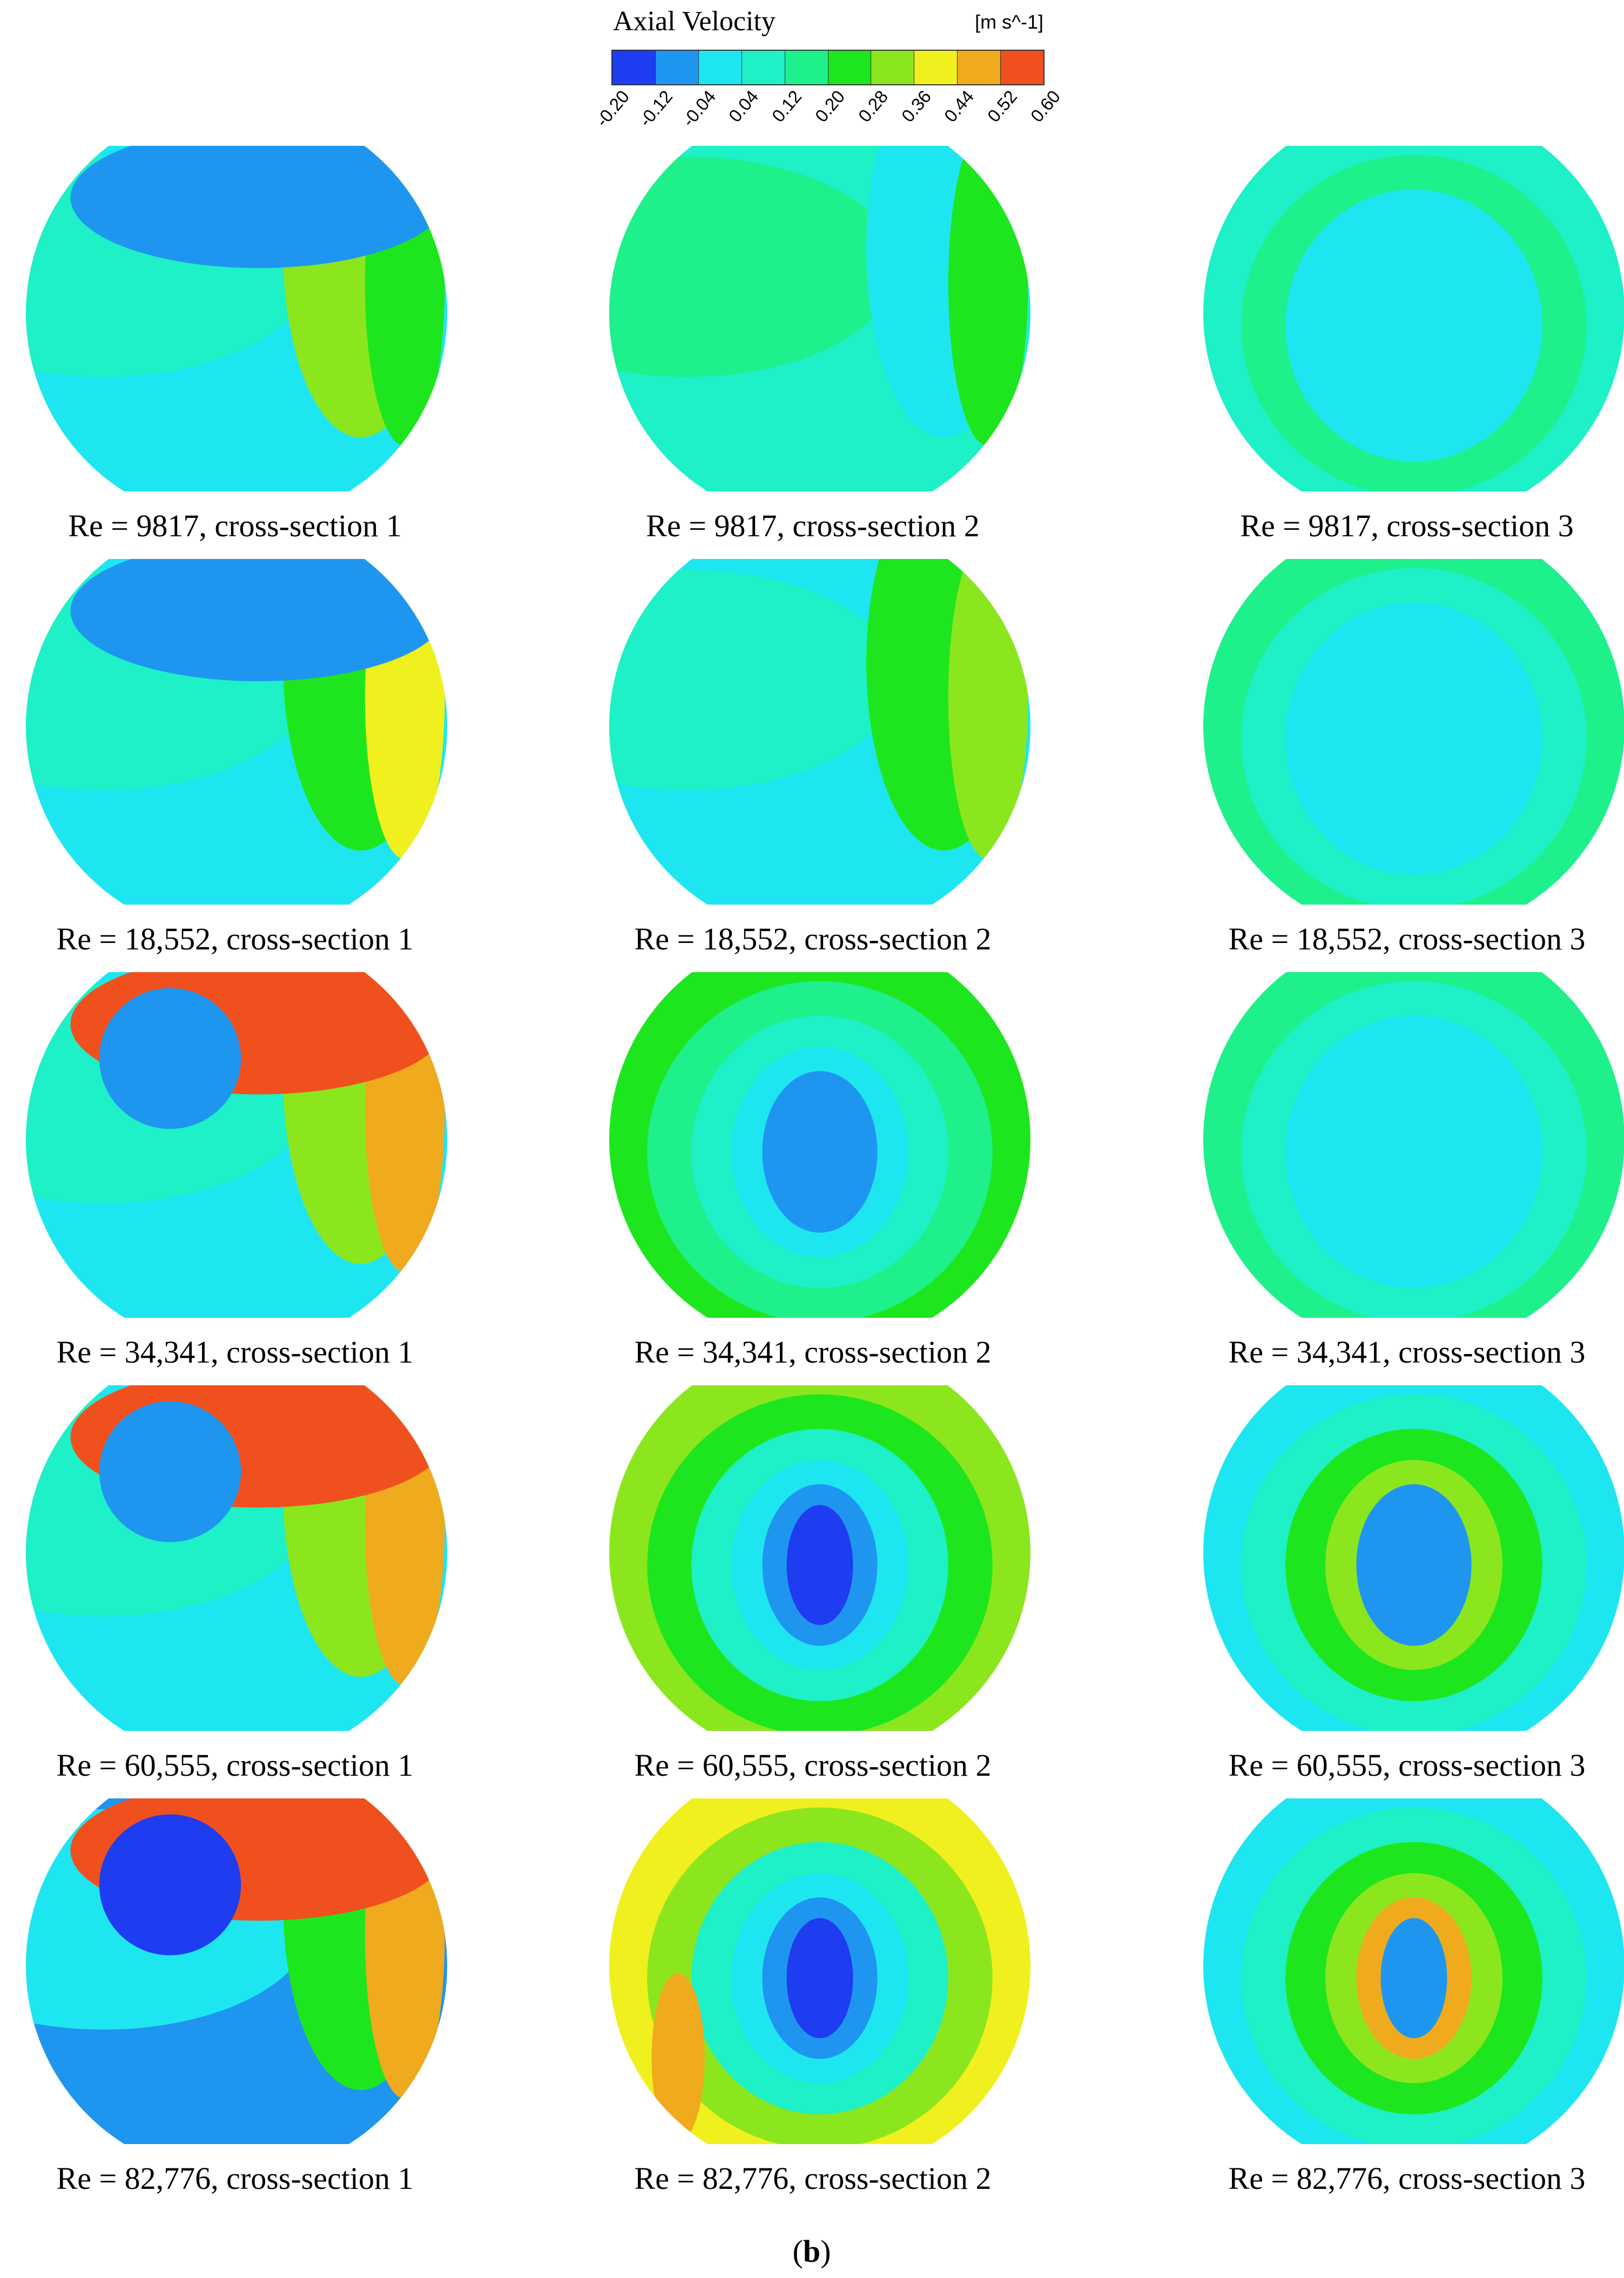  I want to click on panel-caption: Re = 9817, cross-section 2, so click(813, 525).